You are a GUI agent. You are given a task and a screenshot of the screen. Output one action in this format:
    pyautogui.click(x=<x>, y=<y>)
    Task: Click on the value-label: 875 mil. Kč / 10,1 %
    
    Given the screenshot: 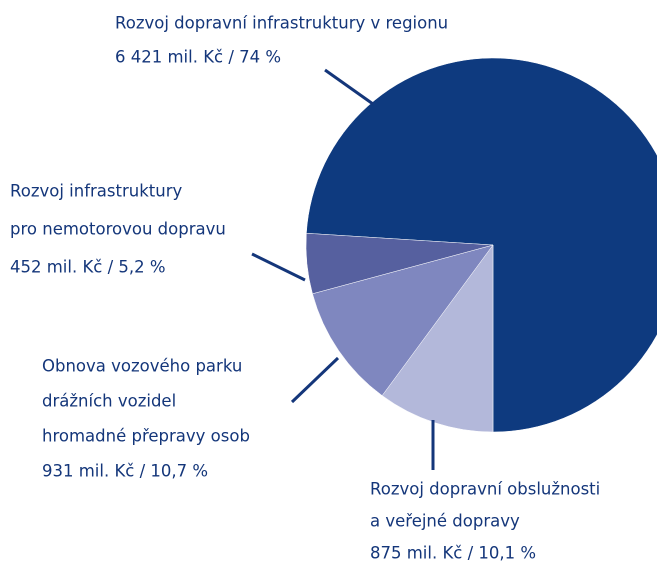 What is the action you would take?
    pyautogui.click(x=453, y=553)
    